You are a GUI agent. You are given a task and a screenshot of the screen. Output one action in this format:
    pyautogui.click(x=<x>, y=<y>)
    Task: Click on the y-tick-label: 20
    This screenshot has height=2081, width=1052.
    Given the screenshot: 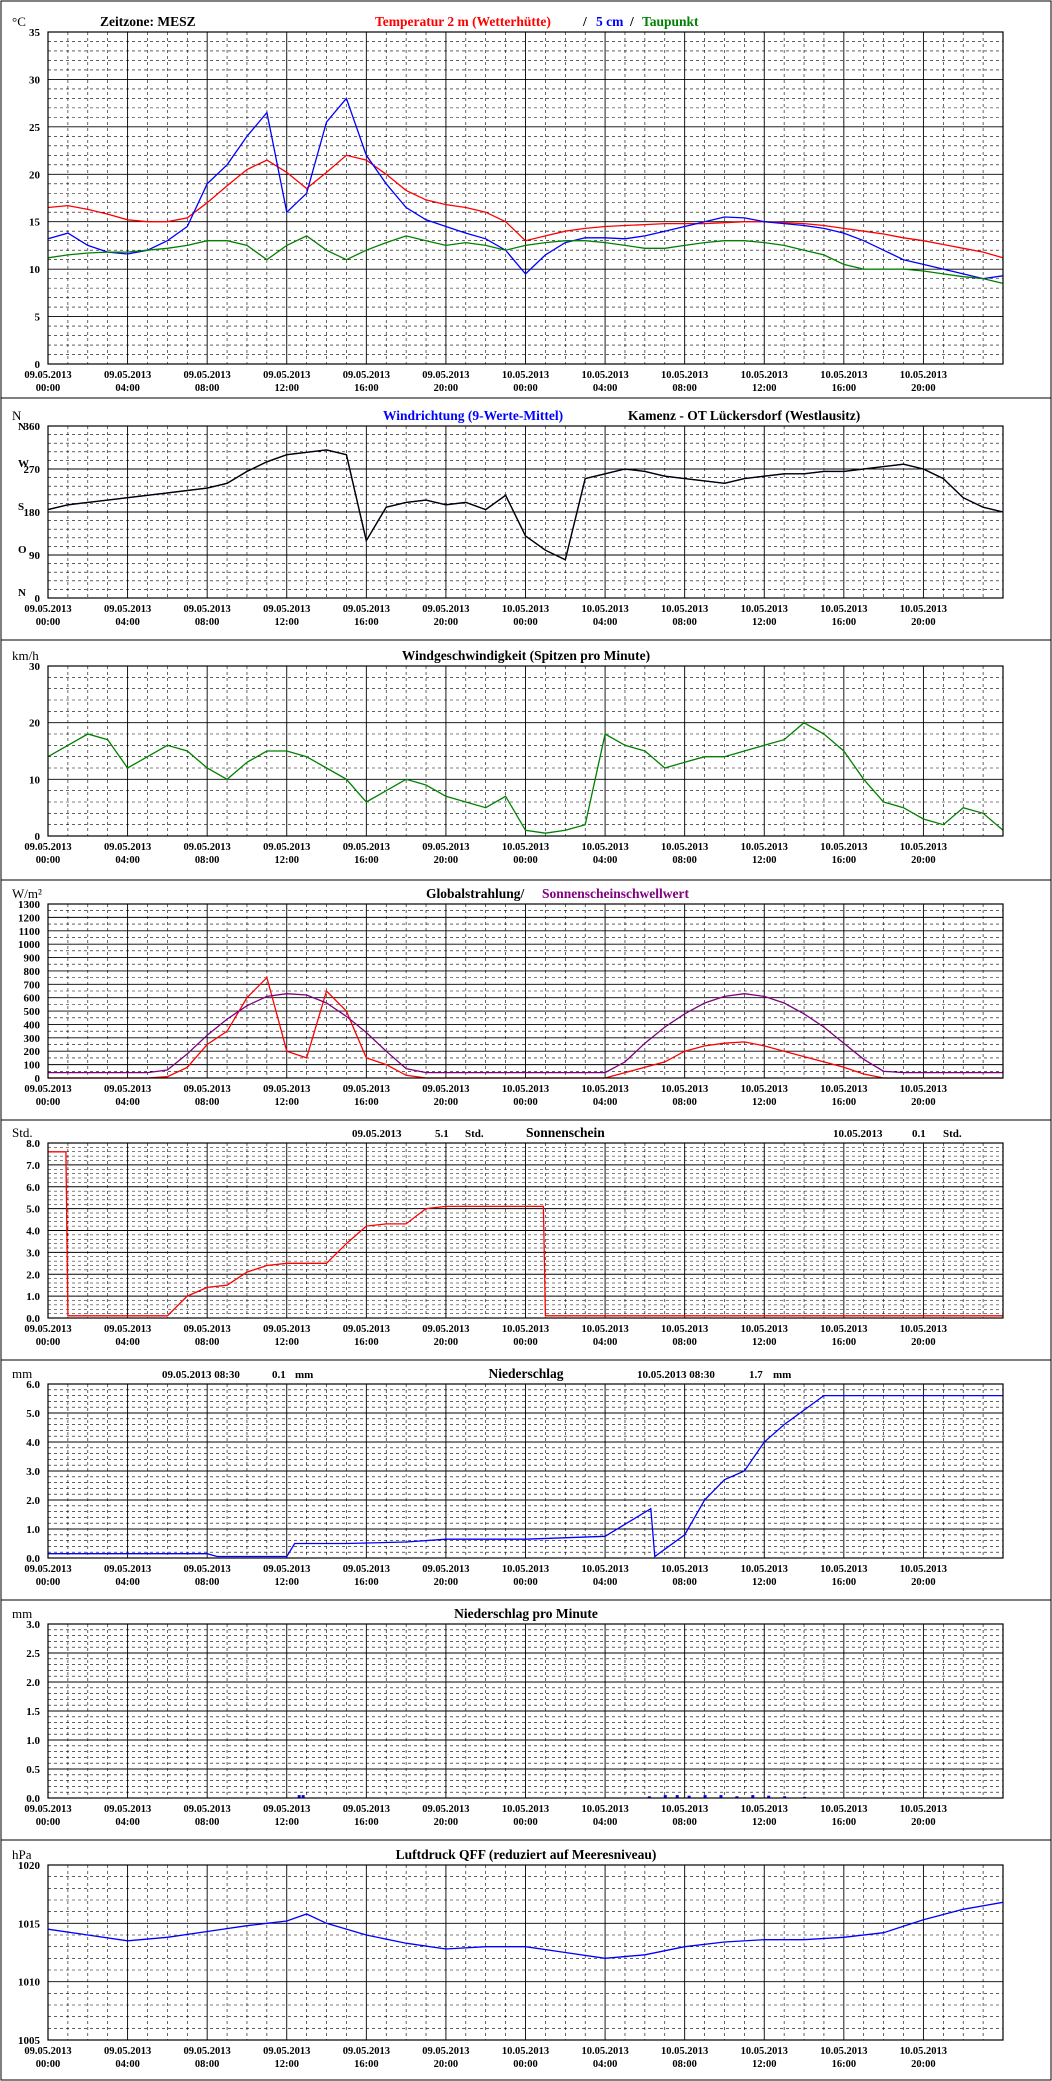 What is the action you would take?
    pyautogui.click(x=35, y=724)
    